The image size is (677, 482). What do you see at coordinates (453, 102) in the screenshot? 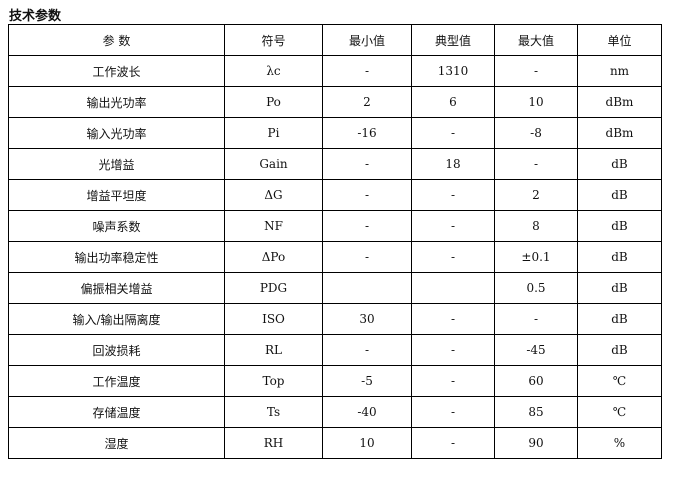
I see `cell-typ: 6` at bounding box center [453, 102].